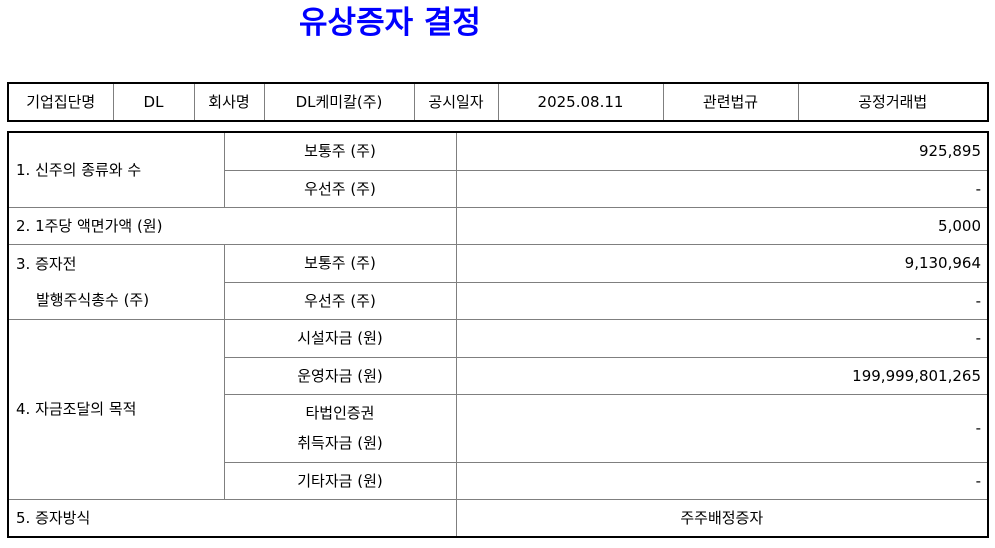  I want to click on business-group-label: 기업집단명, so click(60, 102).